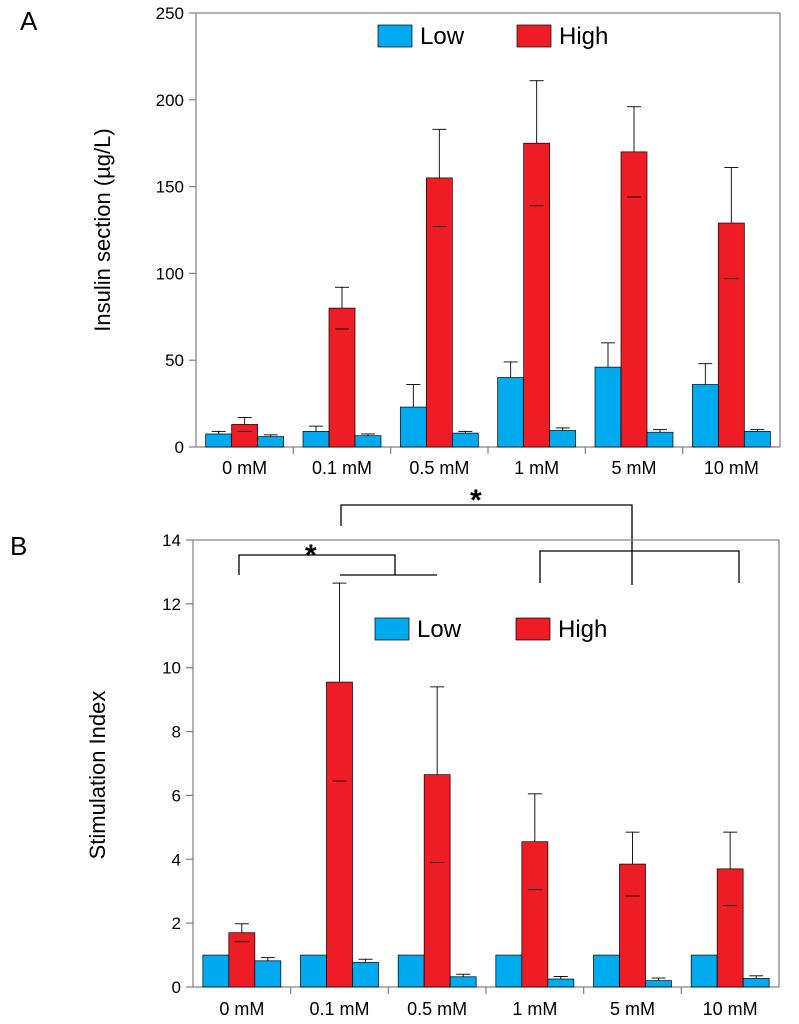 The height and width of the screenshot is (1024, 799). I want to click on significance-star-right: *, so click(476, 500).